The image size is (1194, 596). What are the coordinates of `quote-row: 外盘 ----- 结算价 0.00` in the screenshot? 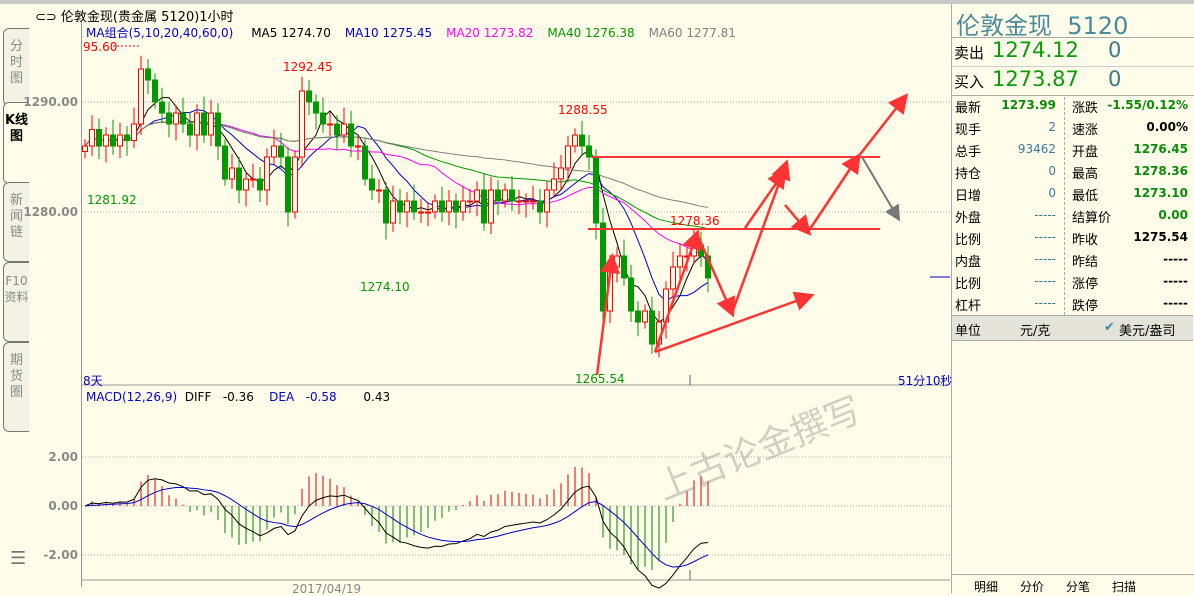 It's located at (1071, 217).